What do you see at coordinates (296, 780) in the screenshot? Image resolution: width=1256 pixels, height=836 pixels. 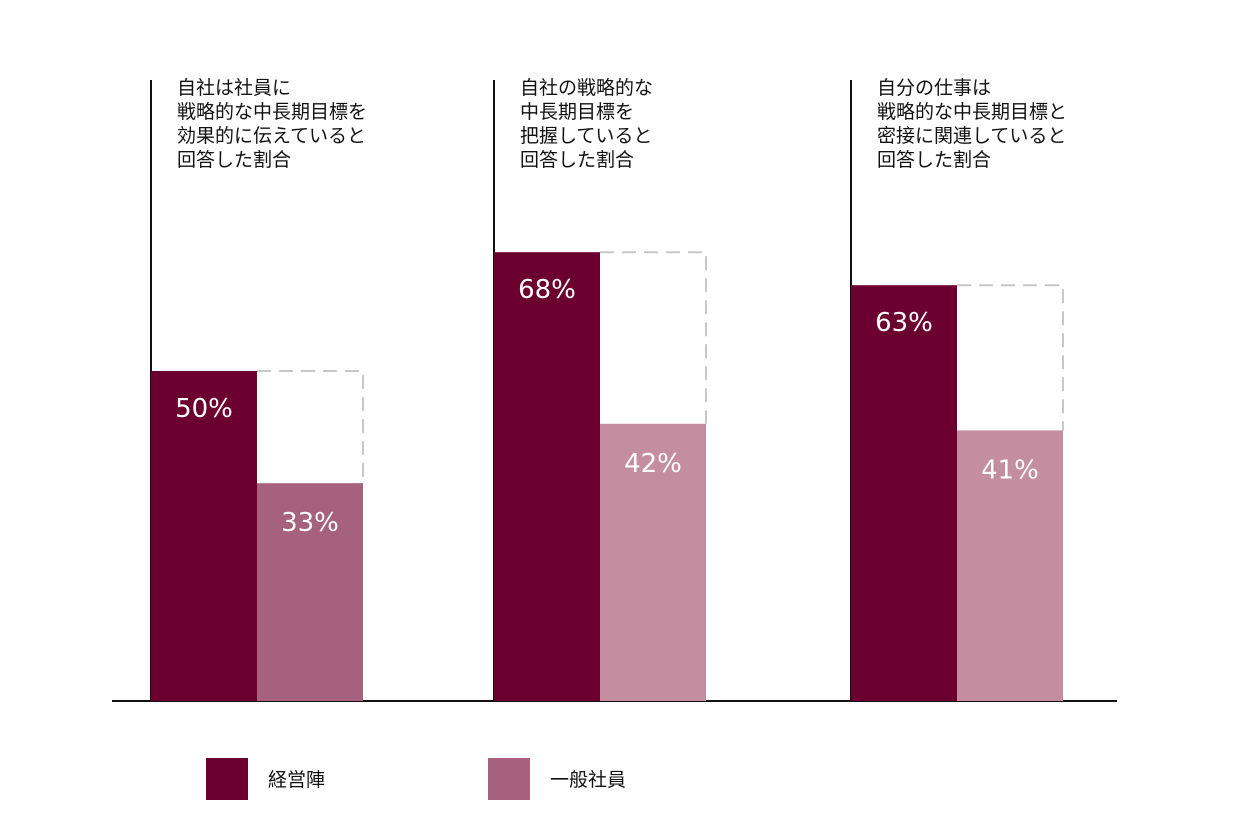 I see `legend-label-executives: 経営陣` at bounding box center [296, 780].